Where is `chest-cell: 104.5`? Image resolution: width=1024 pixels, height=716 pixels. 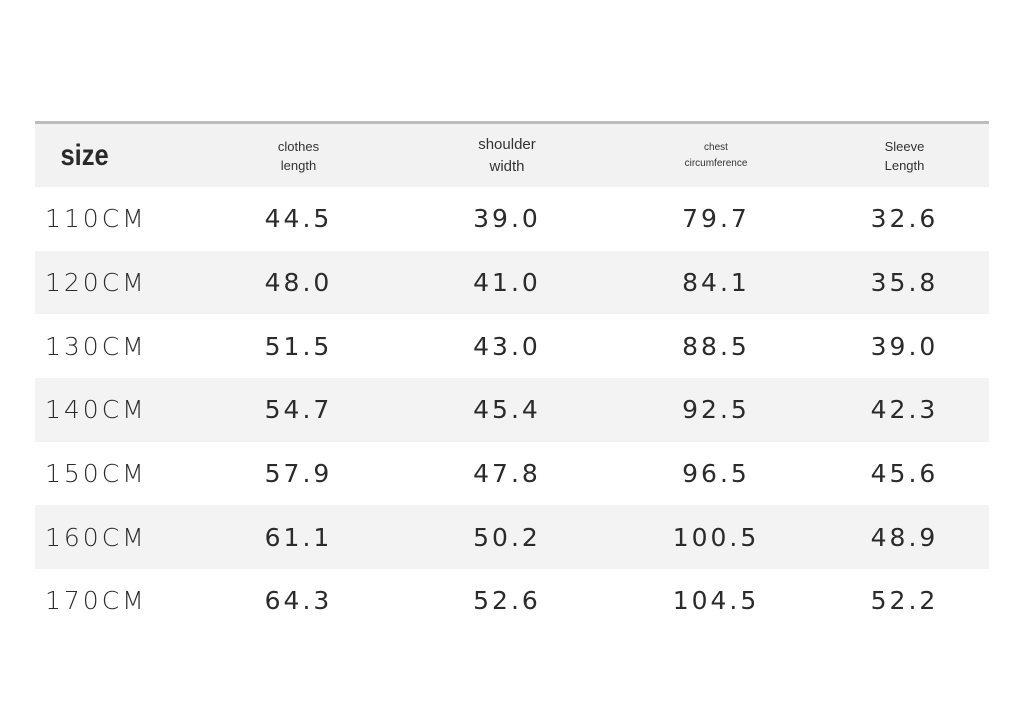 chest-cell: 104.5 is located at coordinates (716, 601).